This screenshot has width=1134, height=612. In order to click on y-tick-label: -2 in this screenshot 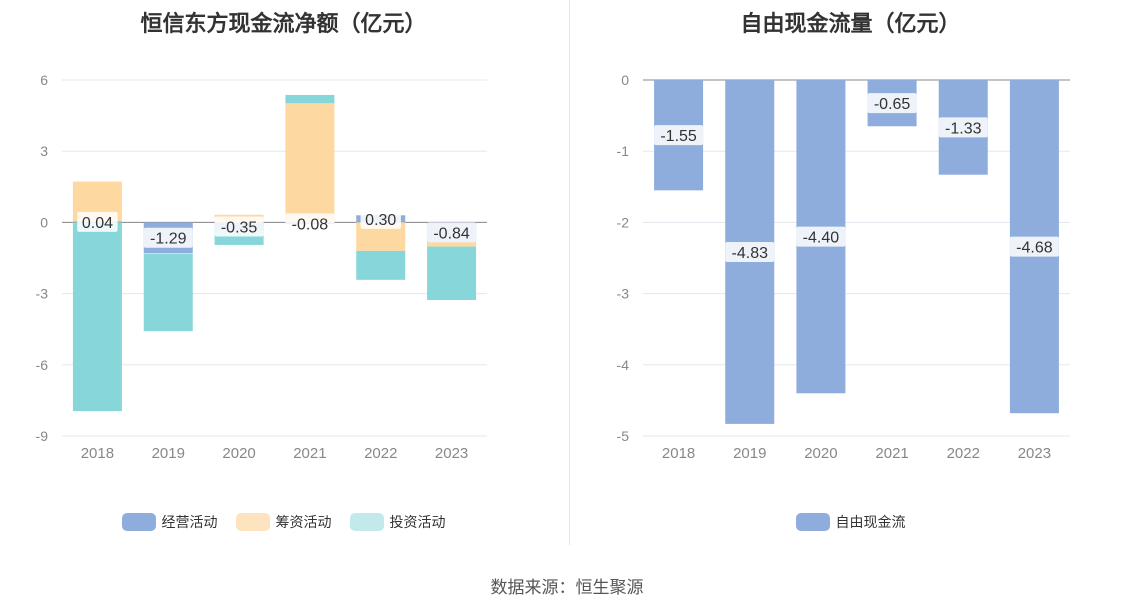, I will do `click(623, 222)`.